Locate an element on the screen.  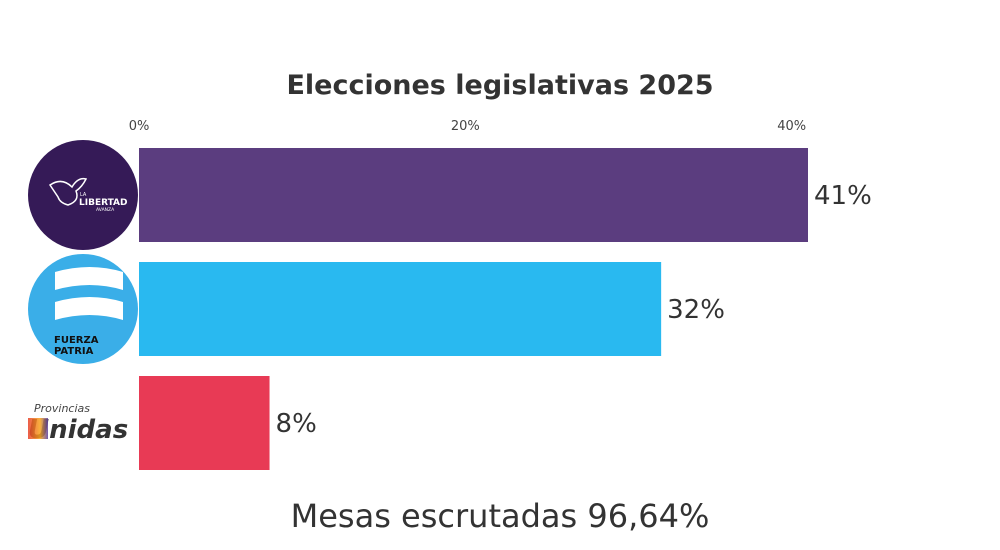
x-tick-label: 0% is located at coordinates (139, 126).